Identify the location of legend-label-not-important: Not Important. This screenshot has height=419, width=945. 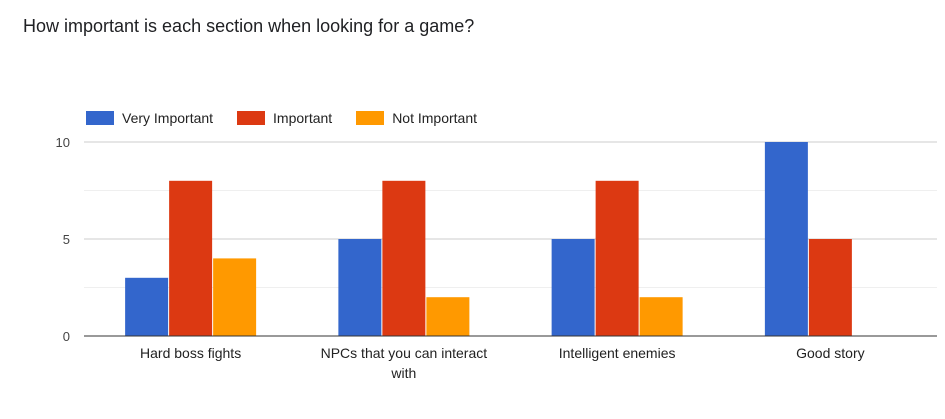
(435, 118).